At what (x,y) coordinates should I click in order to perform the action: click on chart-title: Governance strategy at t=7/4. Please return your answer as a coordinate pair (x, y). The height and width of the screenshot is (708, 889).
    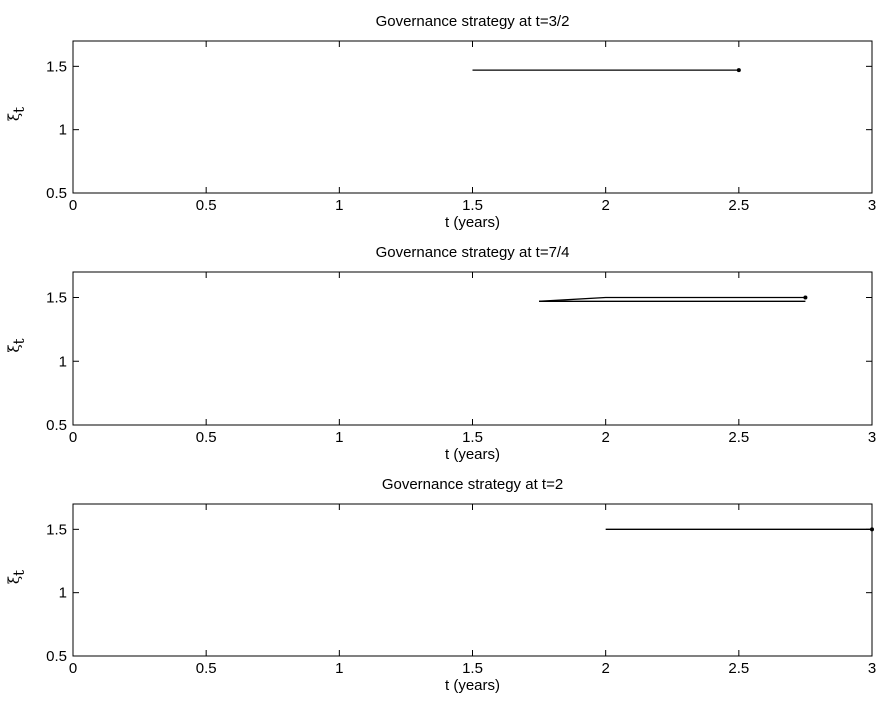
    Looking at the image, I should click on (473, 252).